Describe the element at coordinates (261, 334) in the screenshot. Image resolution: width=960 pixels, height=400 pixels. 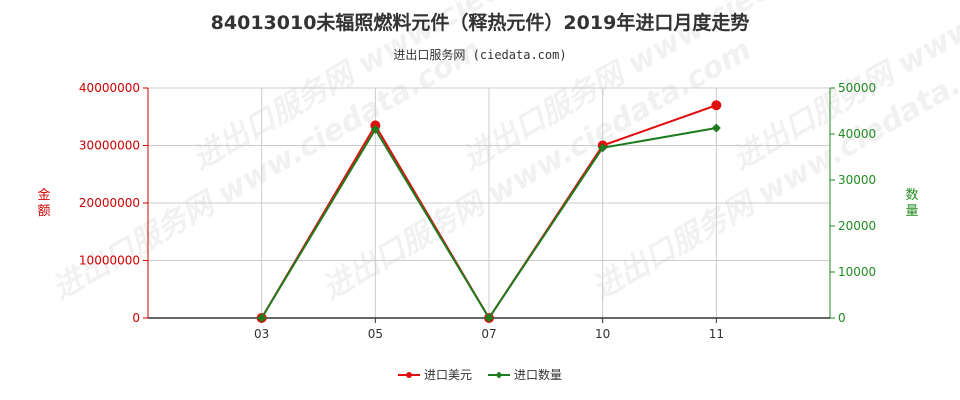
I see `x-axis-tick-label: 03` at that location.